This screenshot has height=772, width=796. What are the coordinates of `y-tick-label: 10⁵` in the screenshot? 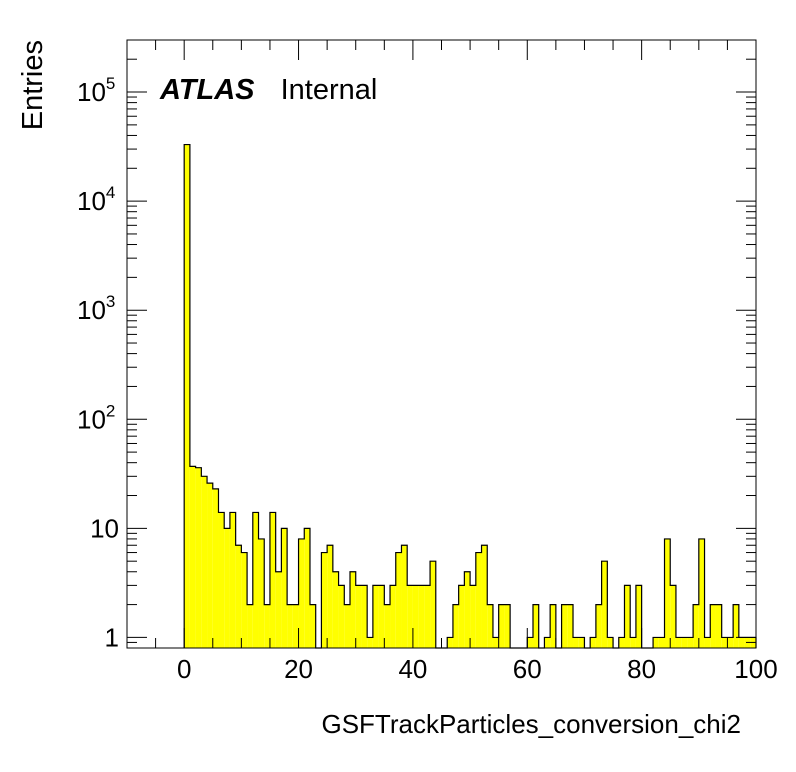 It's located at (96, 90).